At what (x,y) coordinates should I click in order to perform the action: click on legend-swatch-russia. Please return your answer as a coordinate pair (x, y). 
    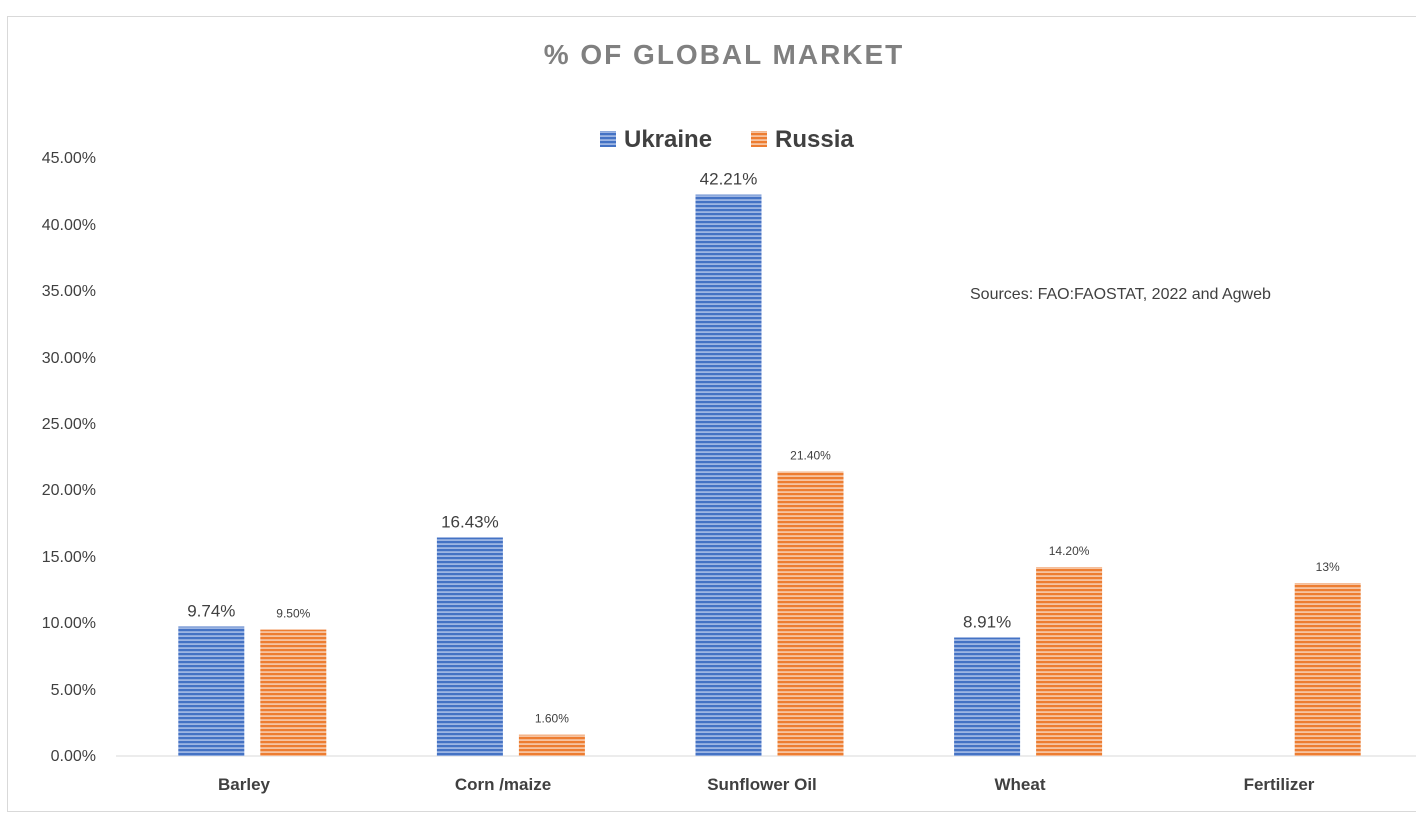
    Looking at the image, I should click on (759, 139).